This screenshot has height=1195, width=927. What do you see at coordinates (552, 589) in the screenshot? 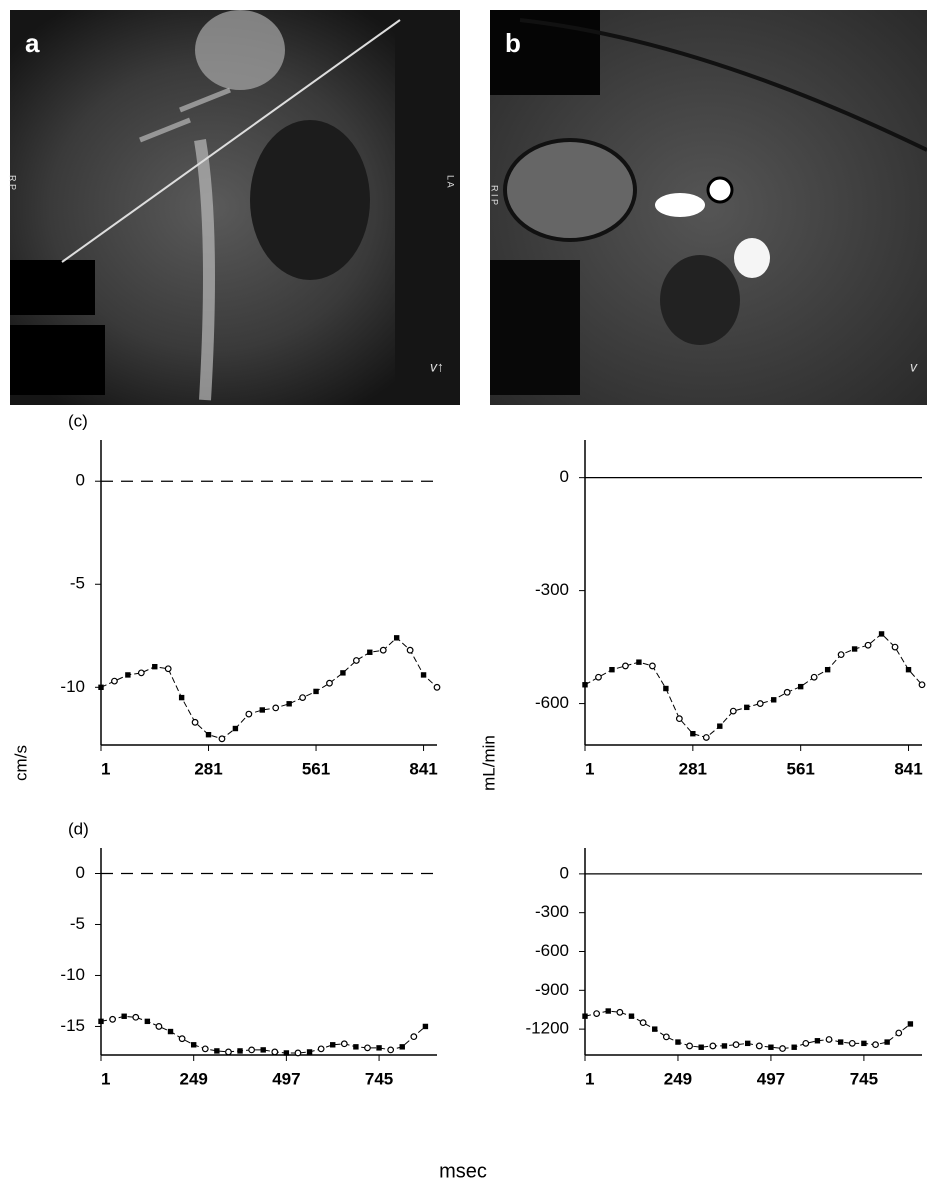
I see `y-tick-label: -300` at bounding box center [552, 589].